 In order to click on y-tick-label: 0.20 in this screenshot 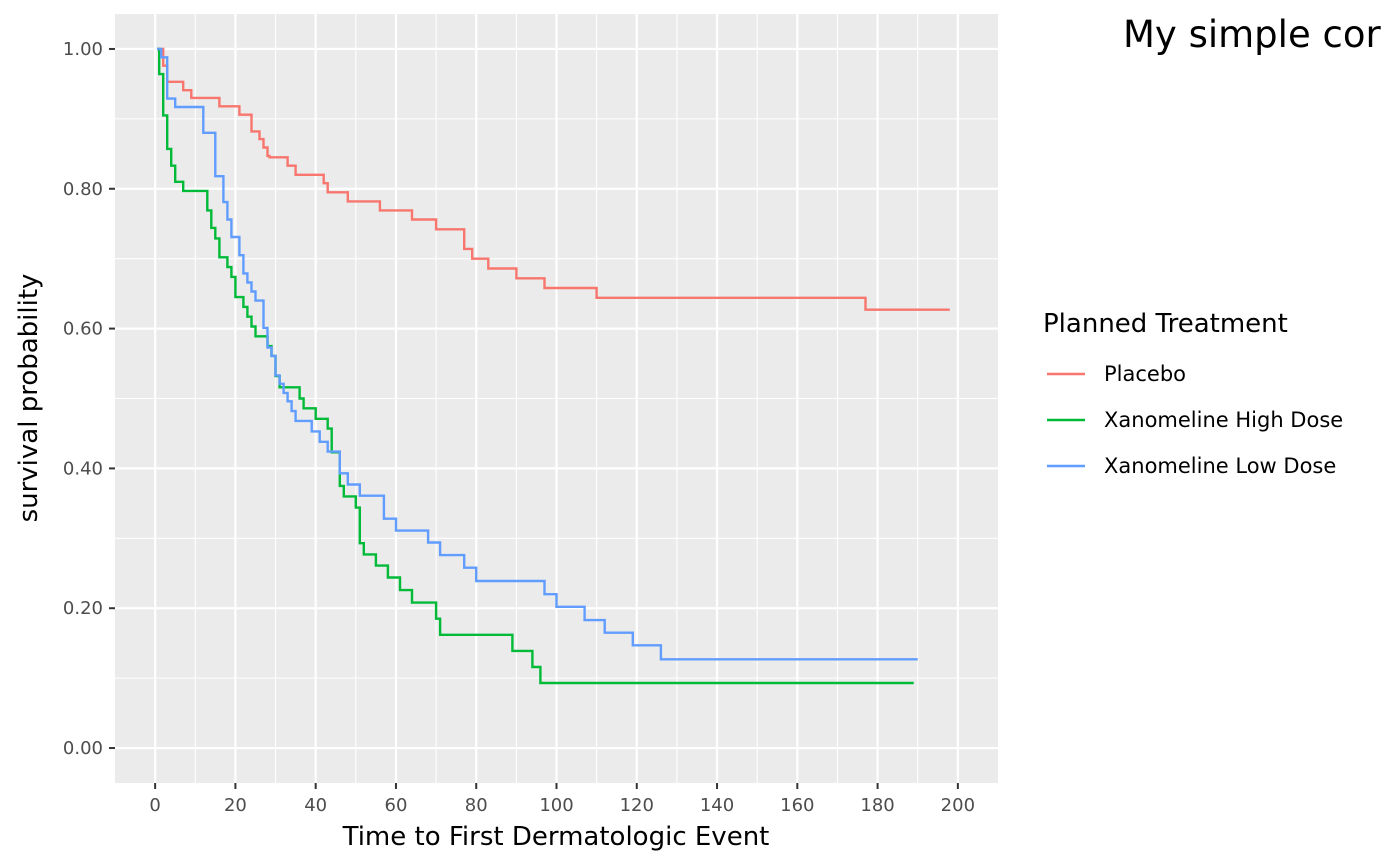, I will do `click(83, 608)`.